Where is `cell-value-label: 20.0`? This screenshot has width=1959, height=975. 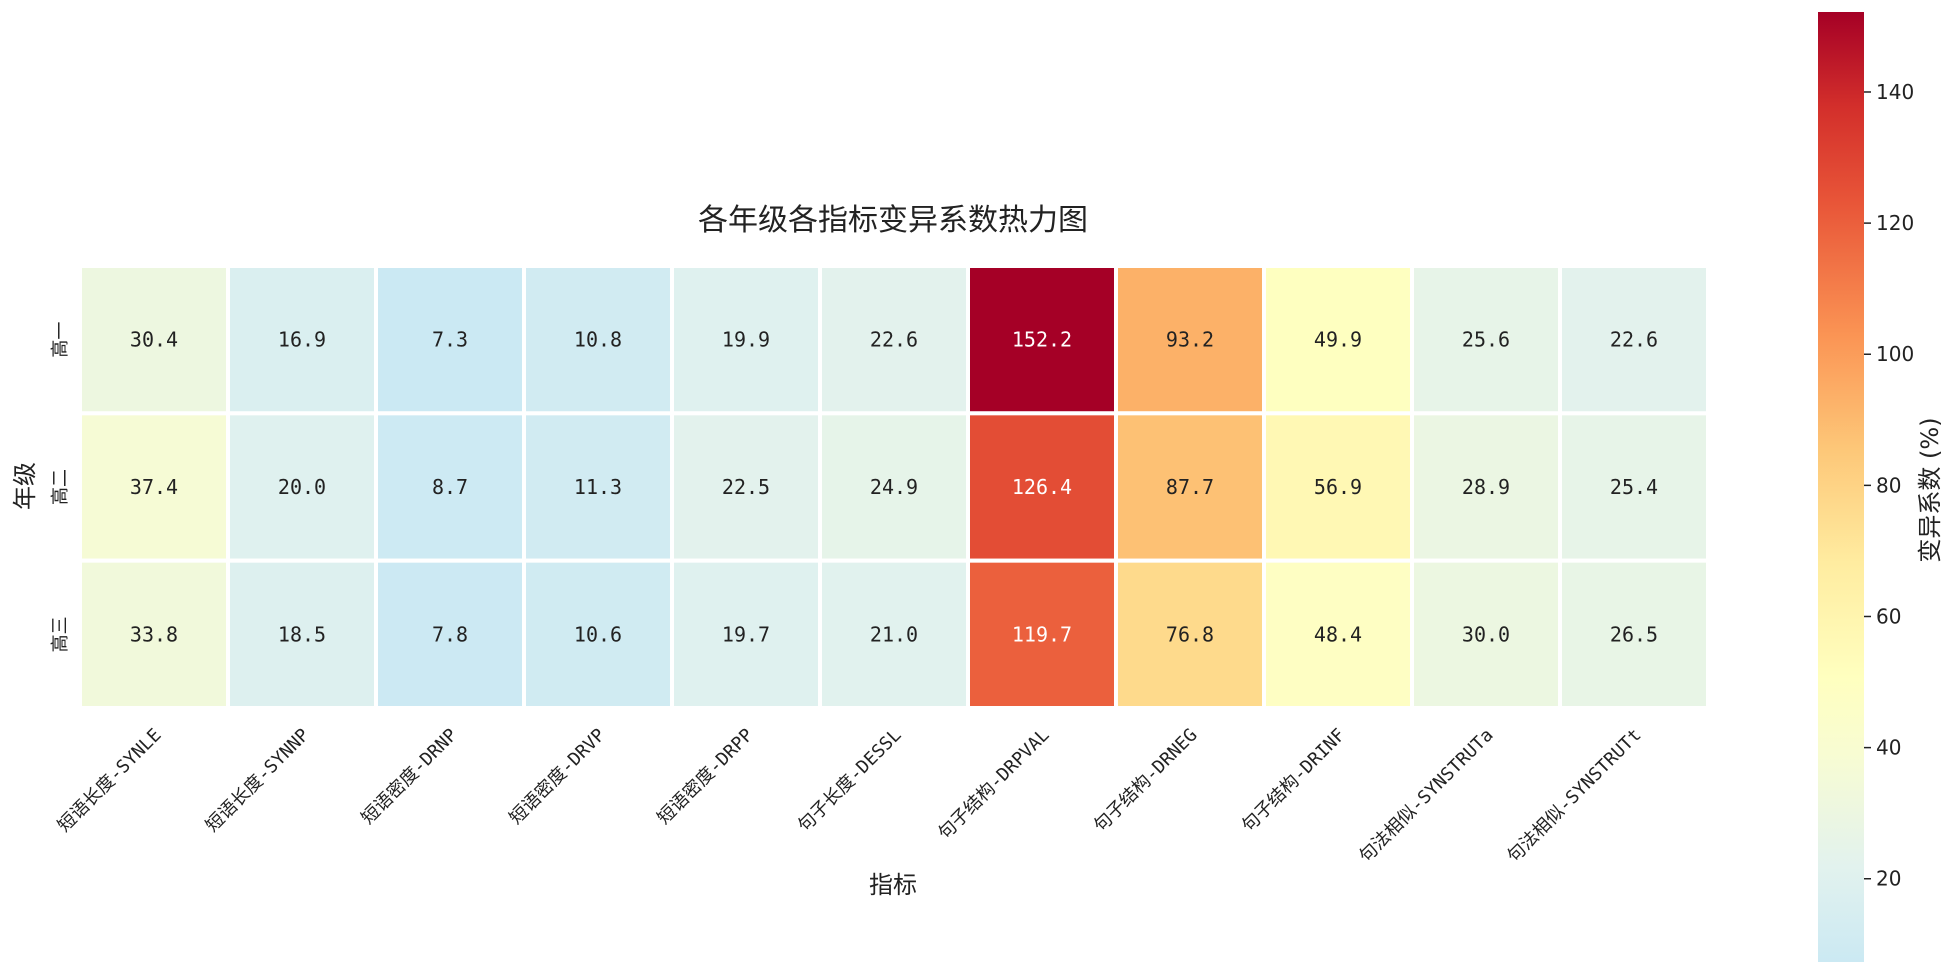
cell-value-label: 20.0 is located at coordinates (302, 487).